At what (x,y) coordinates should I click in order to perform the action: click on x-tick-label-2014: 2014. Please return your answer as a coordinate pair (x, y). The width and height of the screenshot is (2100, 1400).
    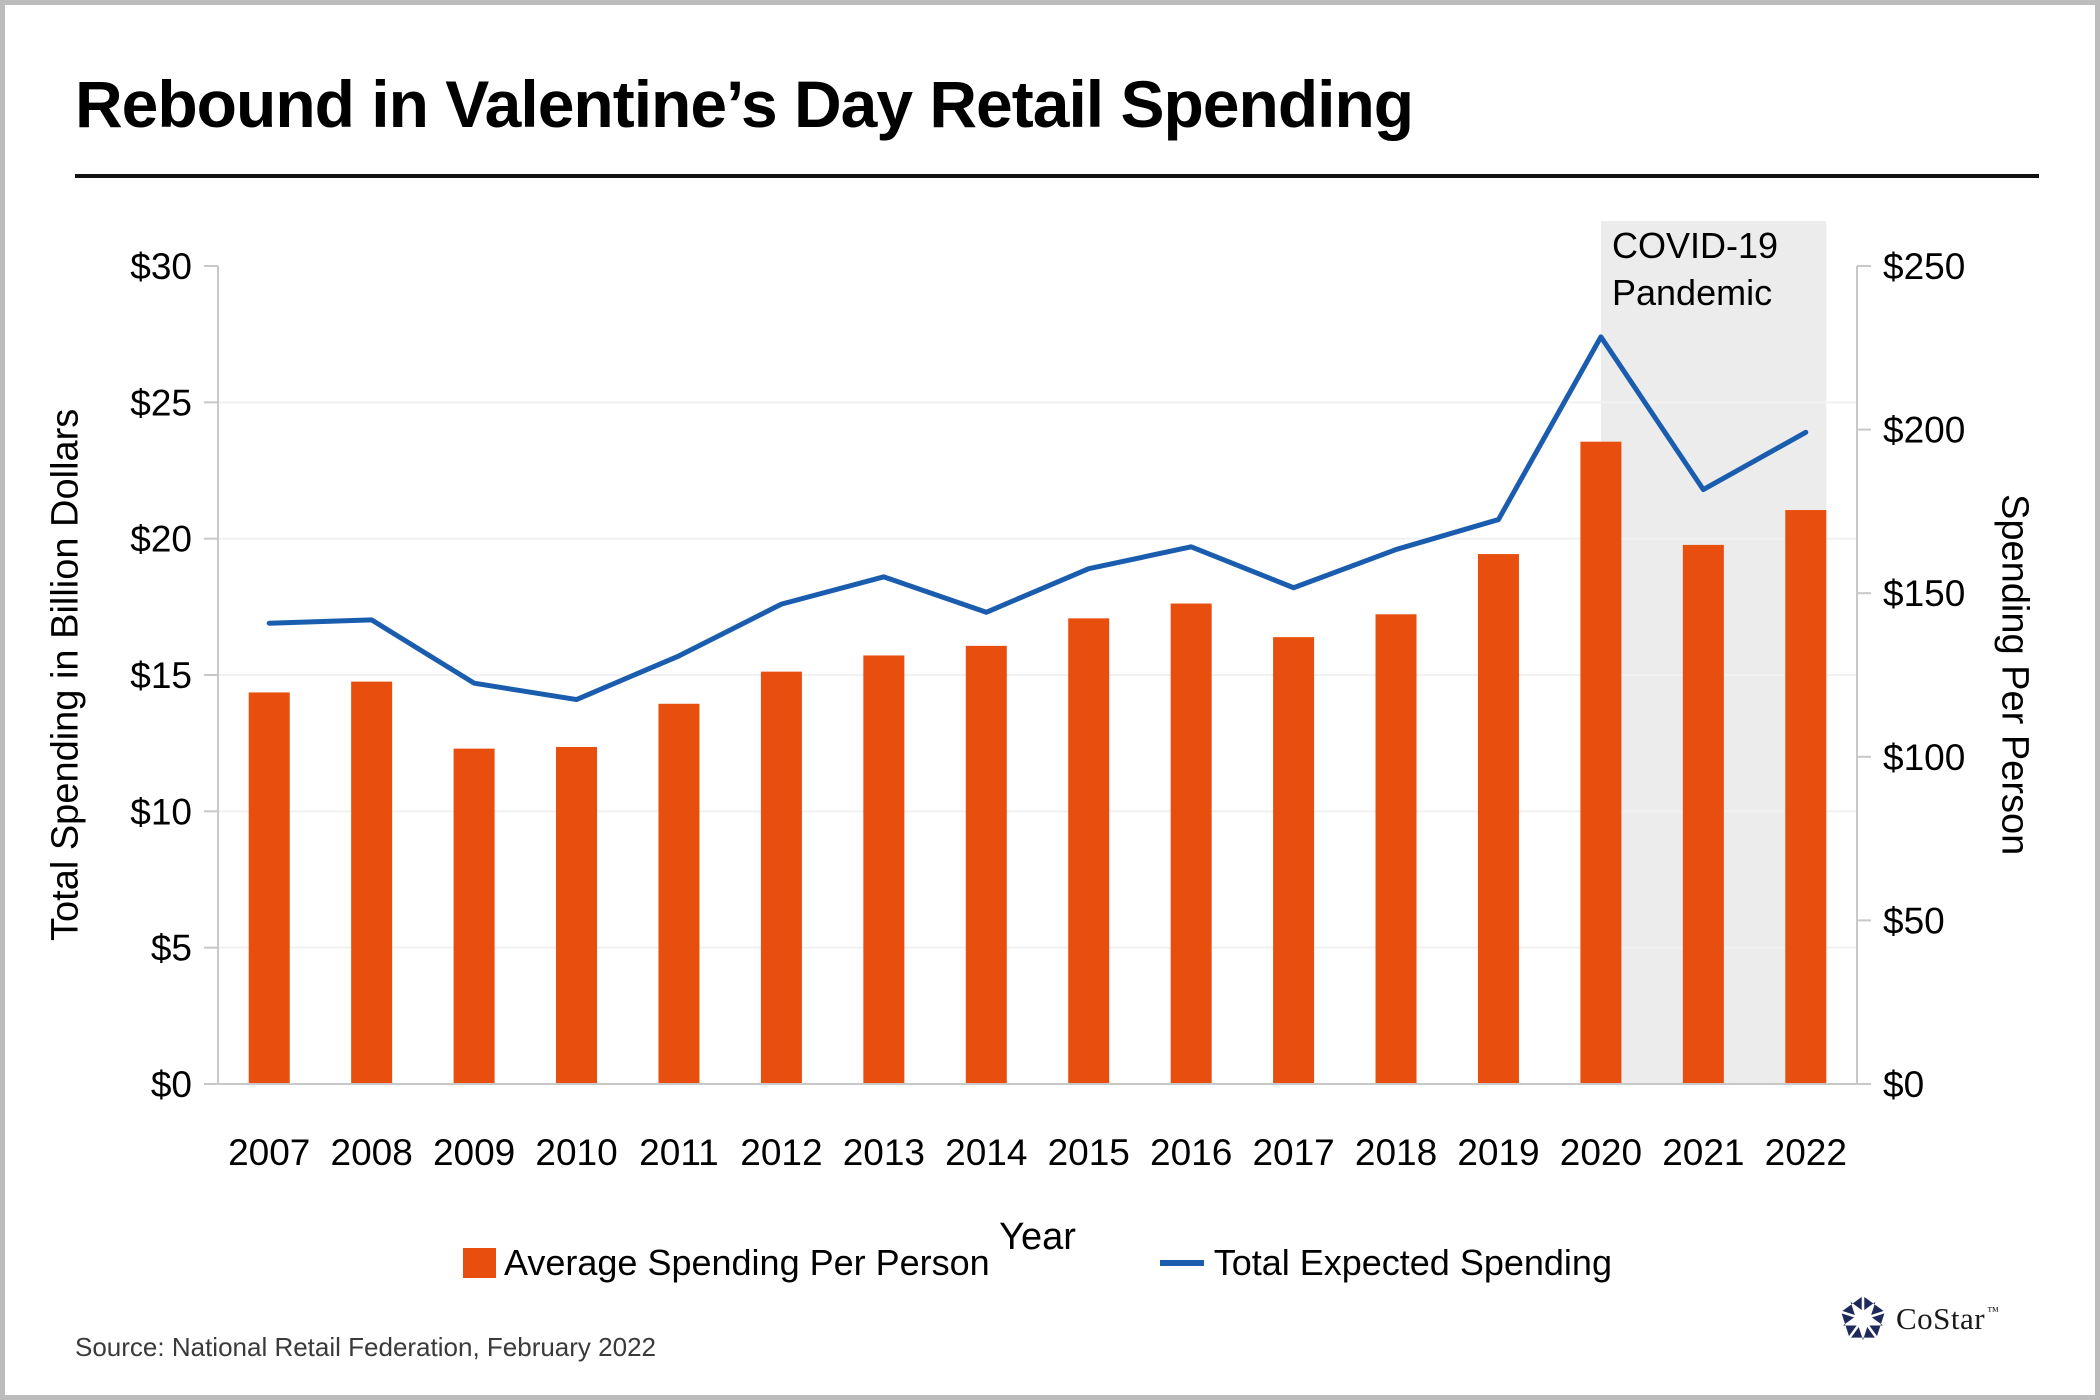
    Looking at the image, I should click on (986, 1152).